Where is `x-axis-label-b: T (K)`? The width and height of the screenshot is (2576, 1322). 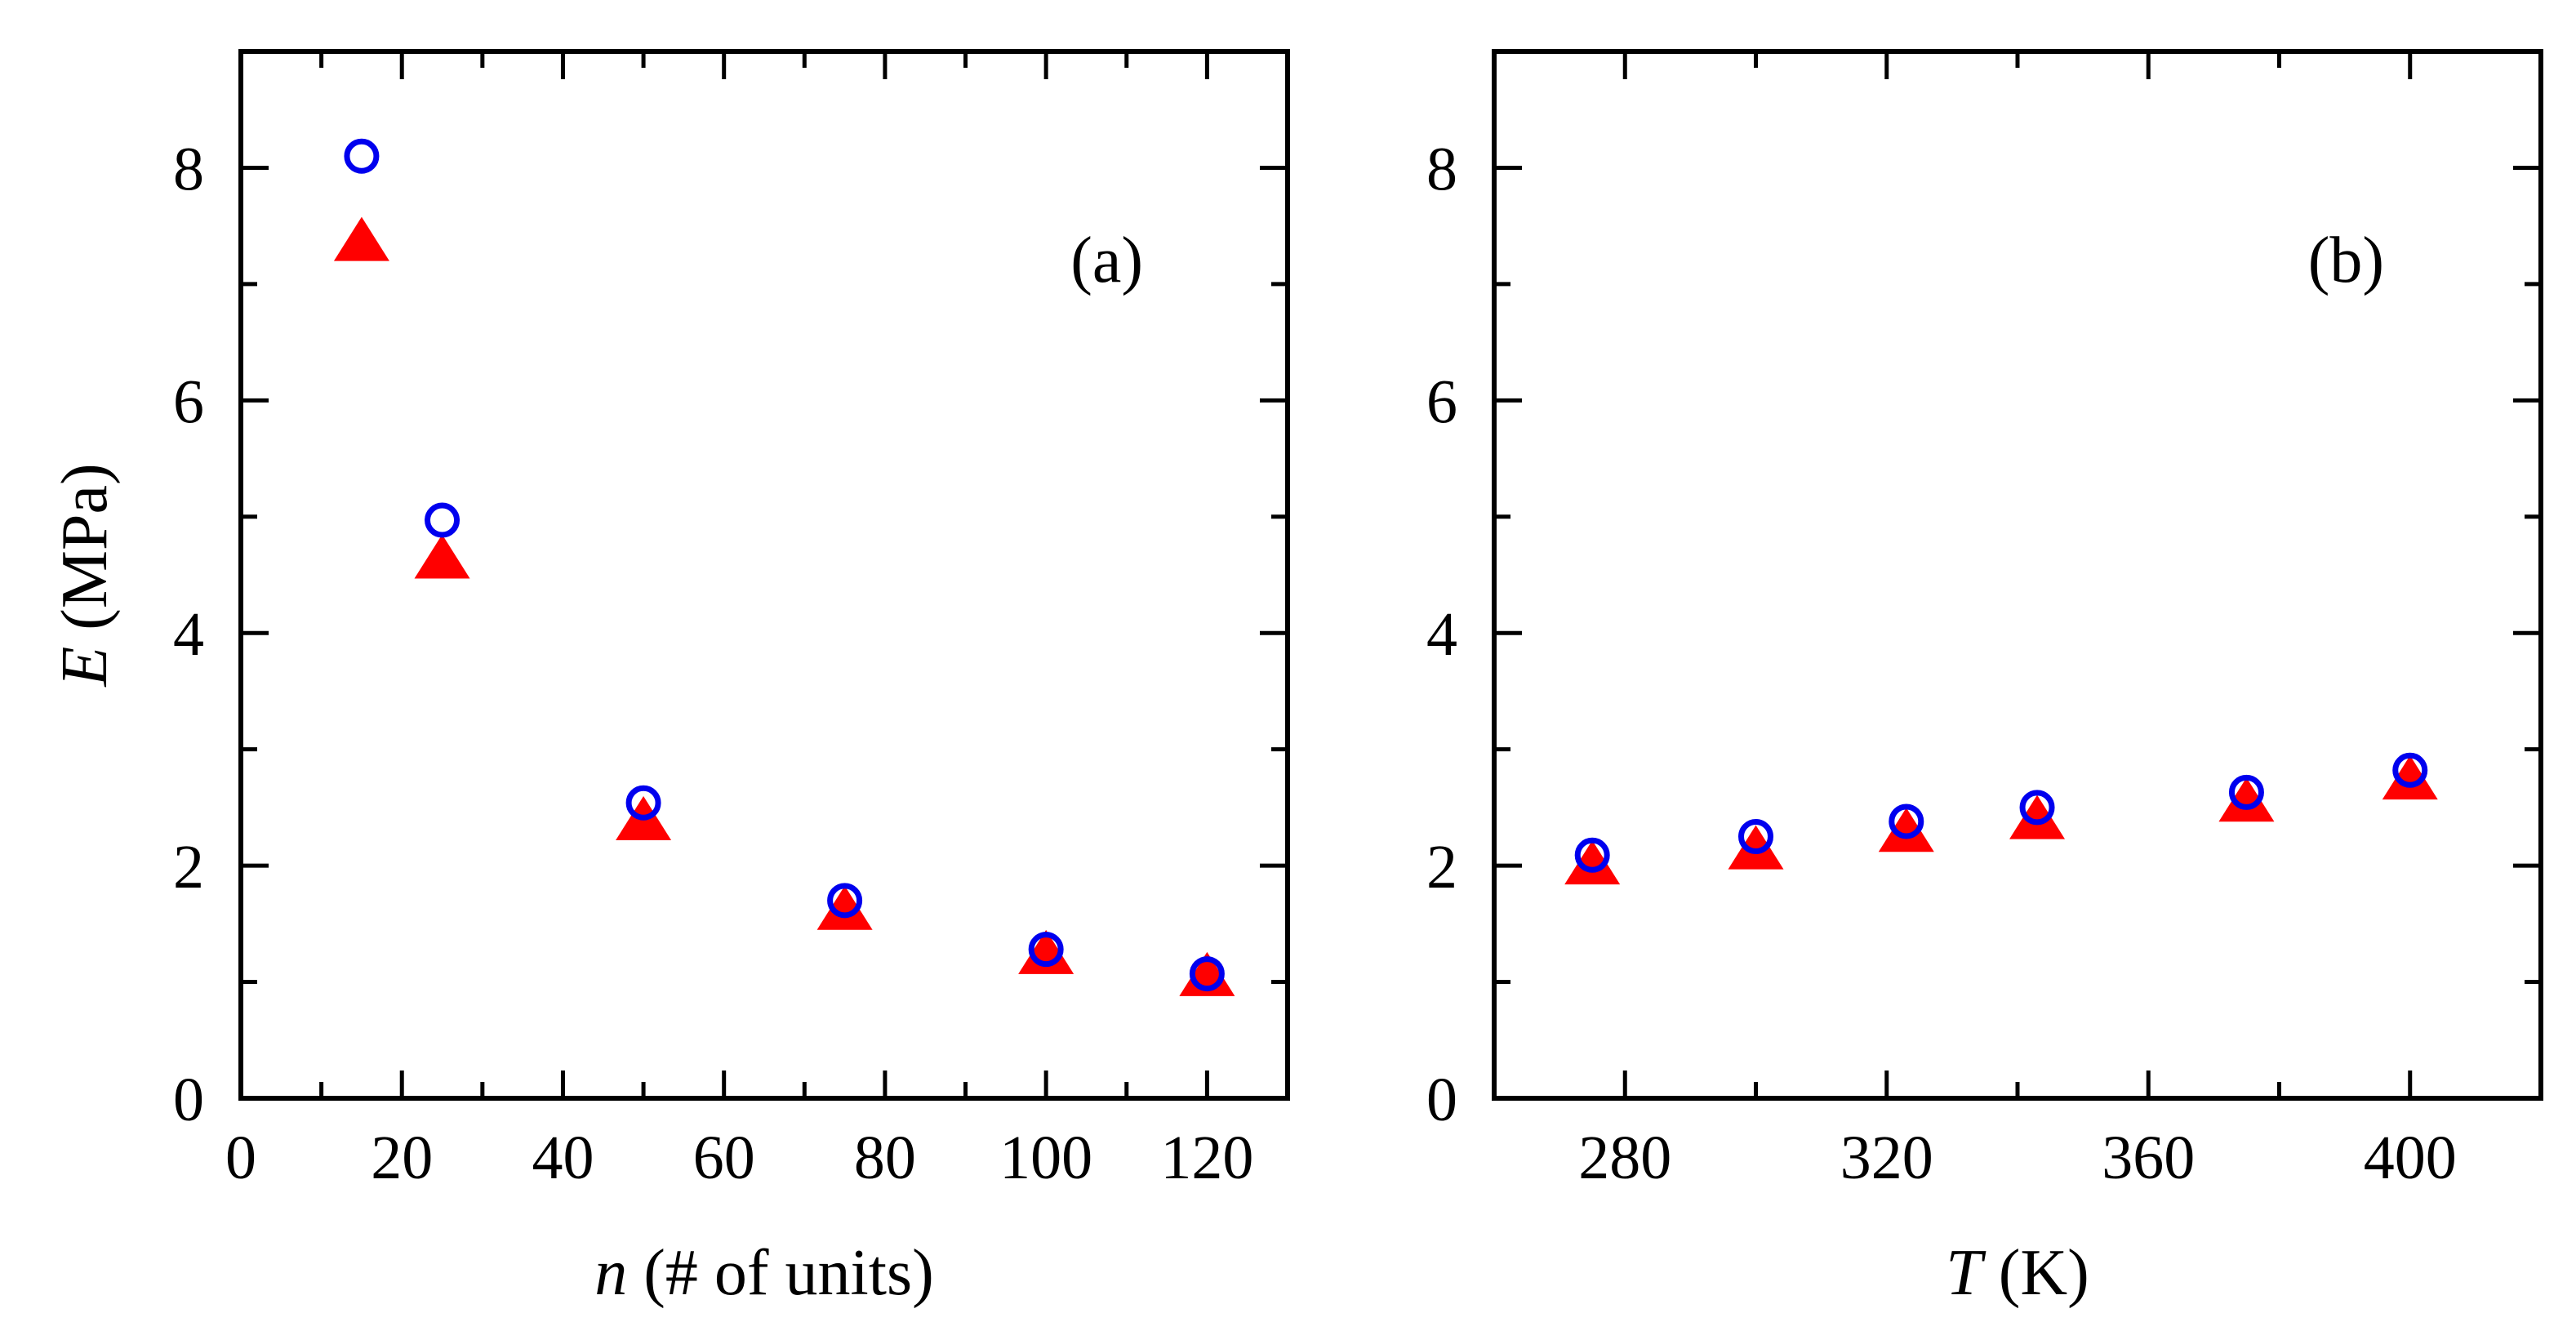 x-axis-label-b: T (K) is located at coordinates (2017, 1273).